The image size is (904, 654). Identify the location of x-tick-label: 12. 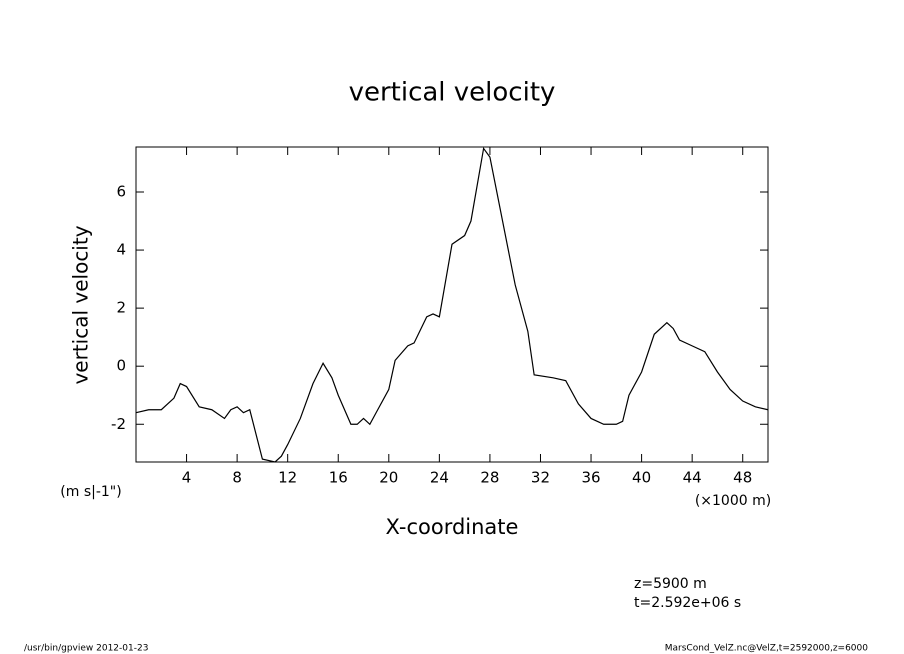
(287, 478).